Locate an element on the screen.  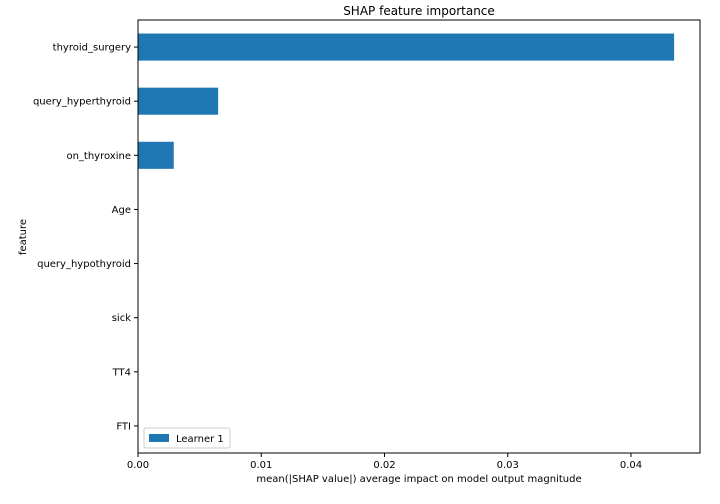
x-tick-label-2: 0.02 is located at coordinates (384, 465).